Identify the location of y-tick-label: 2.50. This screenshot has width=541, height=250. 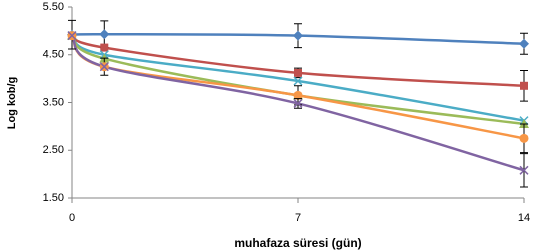
(53, 150).